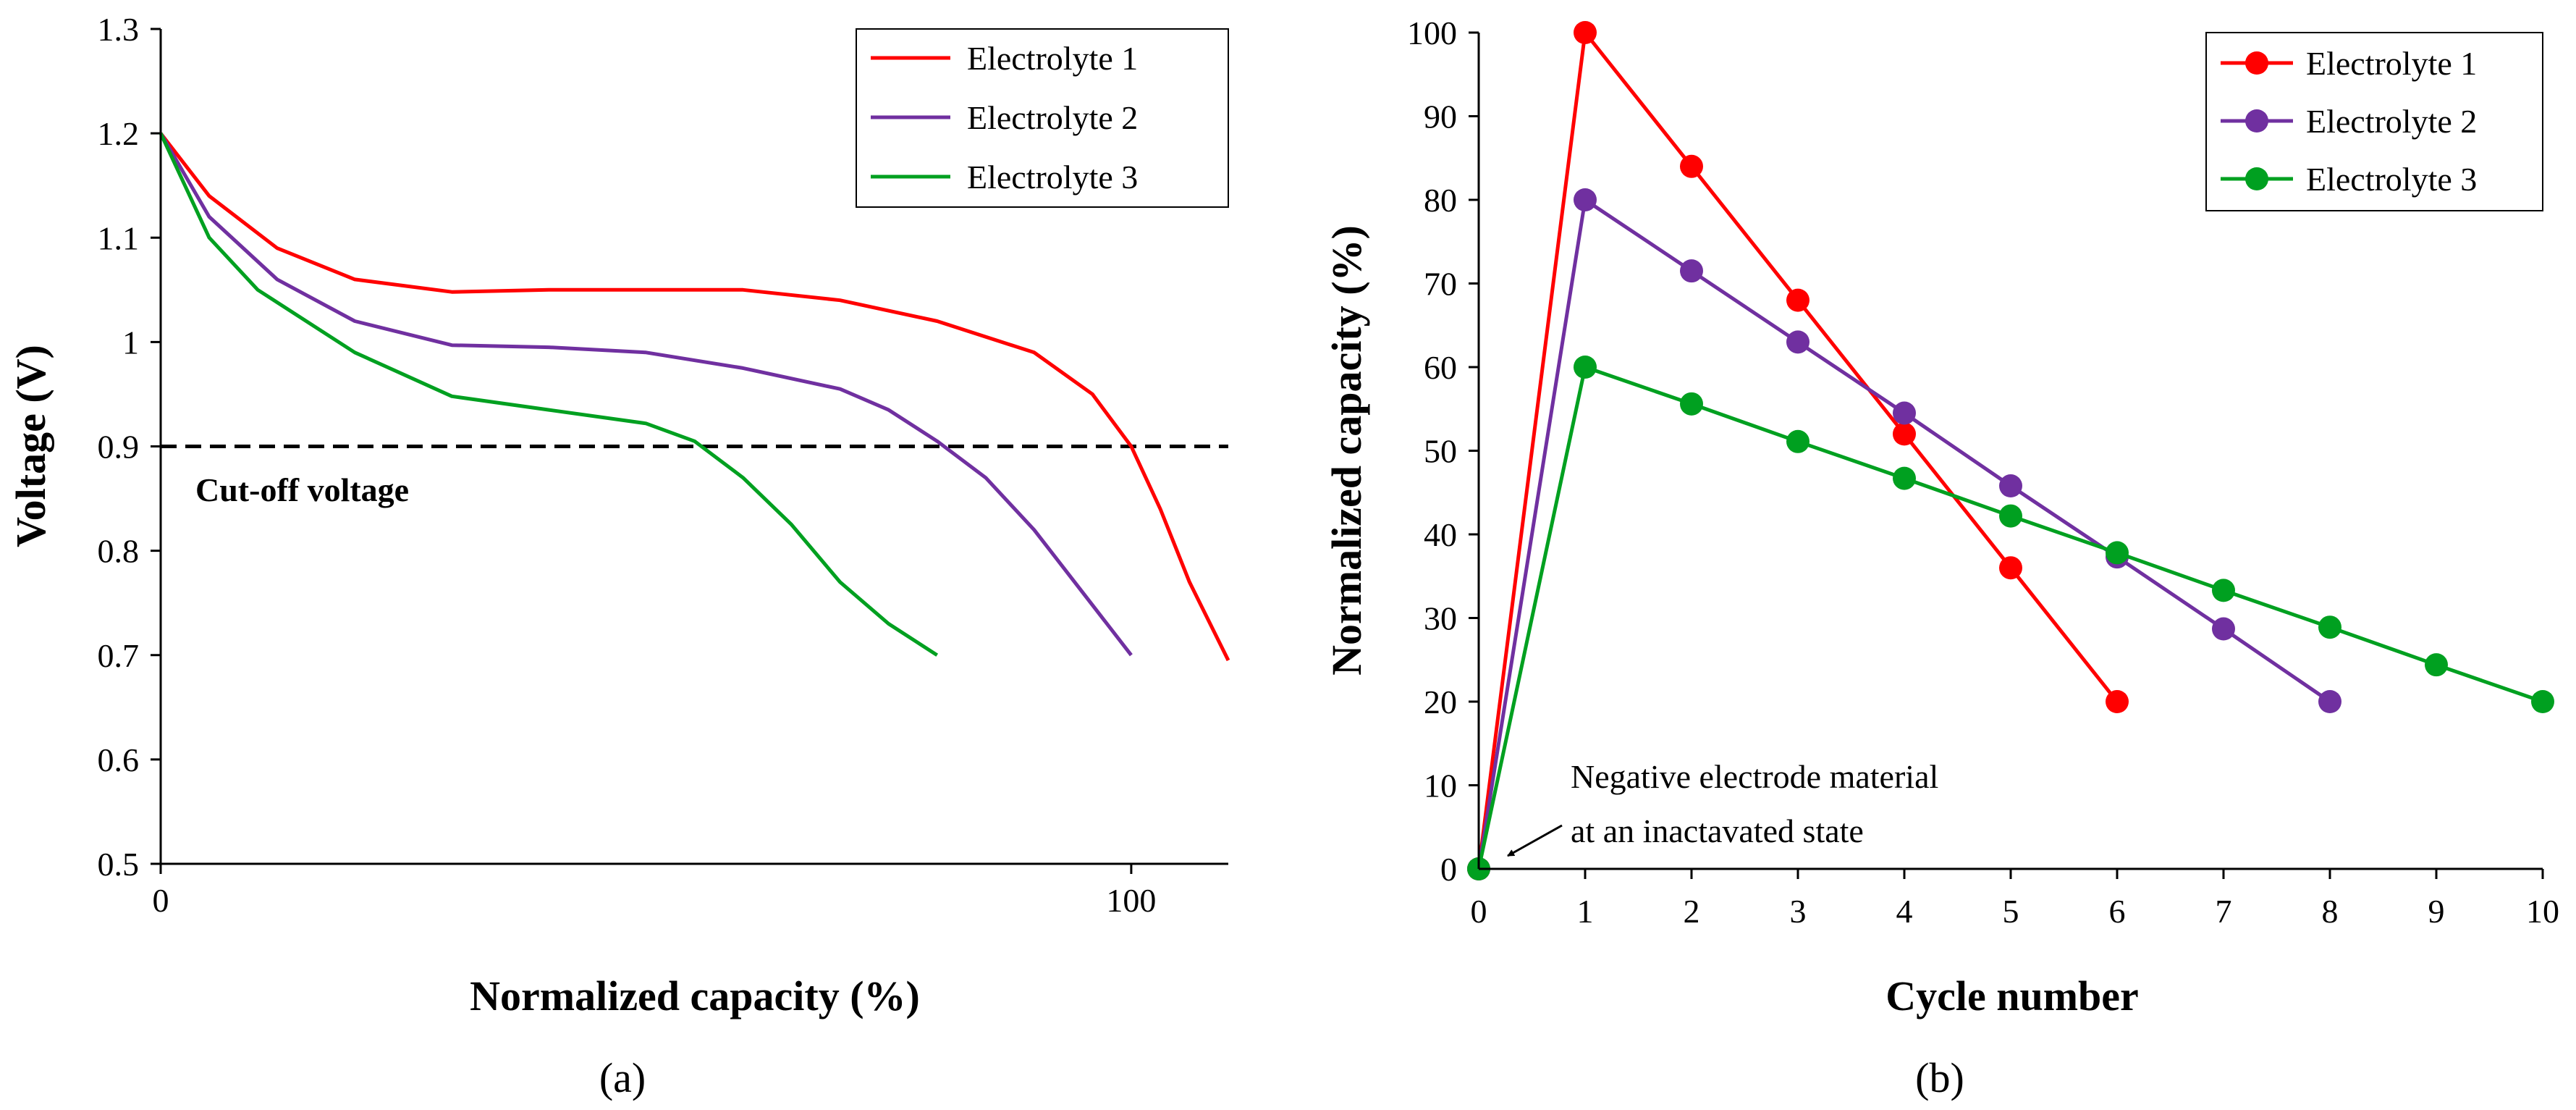 The image size is (2576, 1110). I want to click on chart-a-panel-label: (a), so click(623, 1077).